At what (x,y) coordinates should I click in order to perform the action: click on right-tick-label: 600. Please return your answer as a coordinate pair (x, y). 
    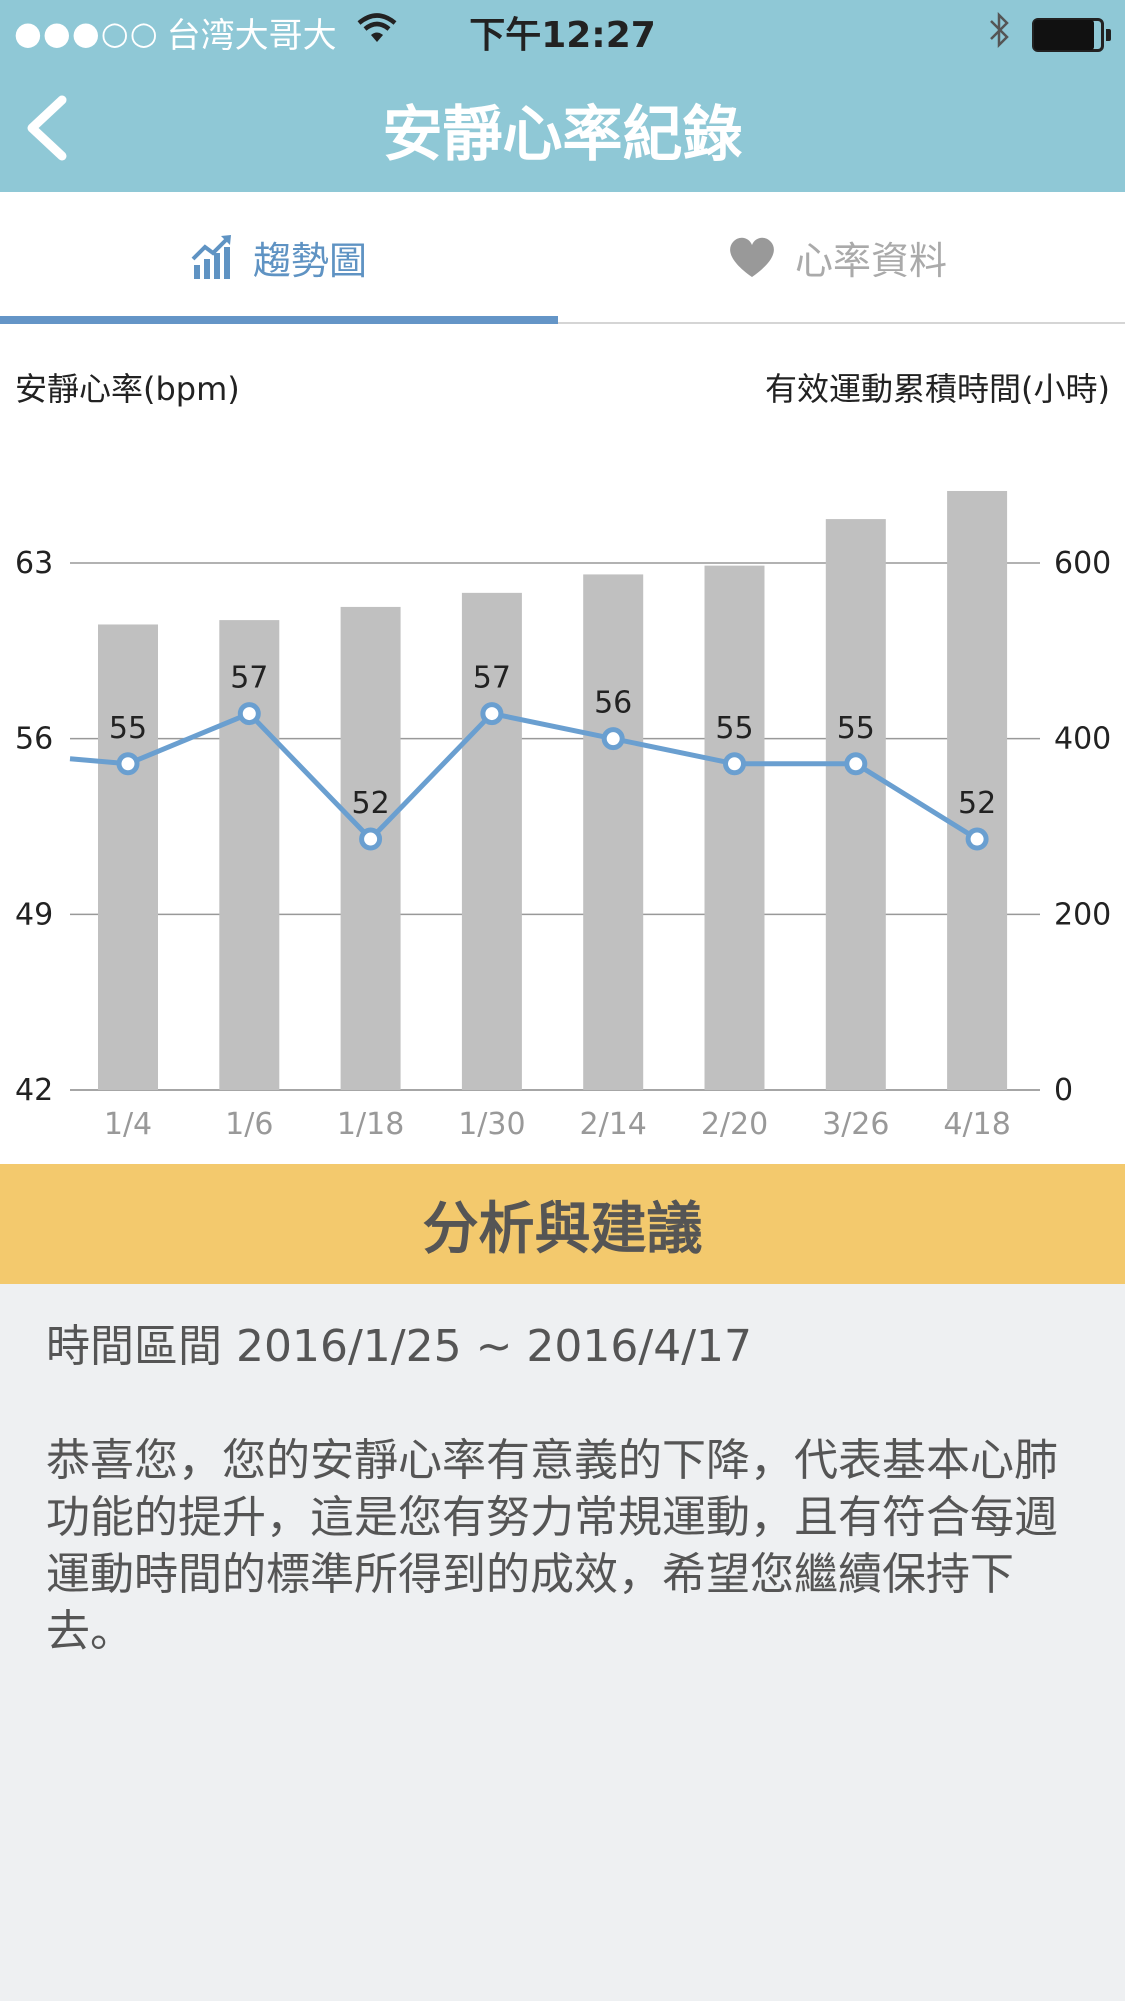
    Looking at the image, I should click on (1082, 563).